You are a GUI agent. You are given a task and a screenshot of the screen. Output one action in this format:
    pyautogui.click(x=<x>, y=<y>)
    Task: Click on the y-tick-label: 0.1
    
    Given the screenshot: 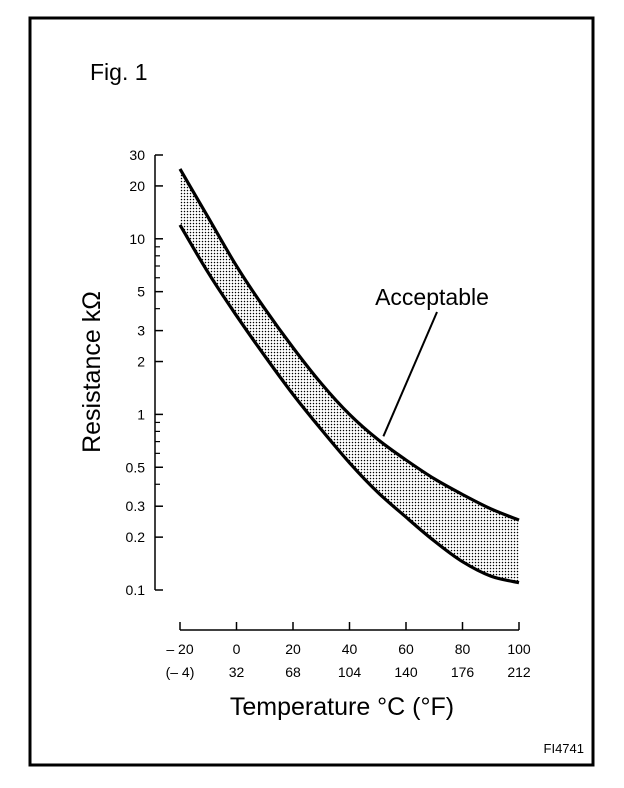 What is the action you would take?
    pyautogui.click(x=136, y=590)
    